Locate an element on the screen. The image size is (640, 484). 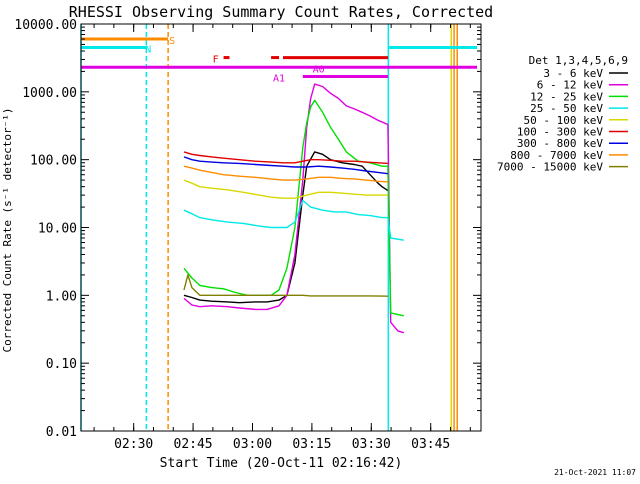
y-axis-label: Corrected Count Rate (s⁻¹ detector⁻¹) is located at coordinates (7, 229).